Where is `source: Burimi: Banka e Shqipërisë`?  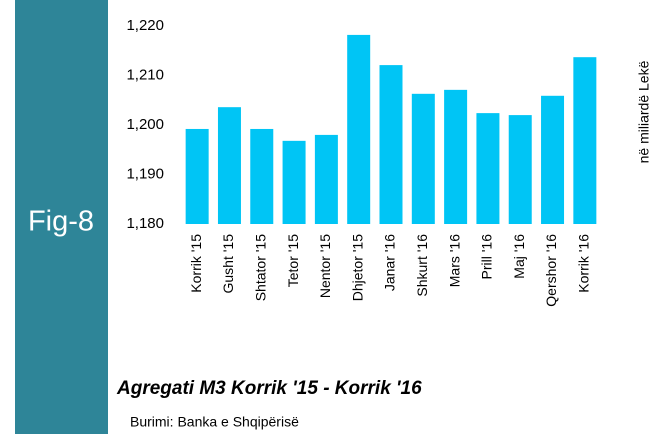 source: Burimi: Banka e Shqipërisë is located at coordinates (214, 422).